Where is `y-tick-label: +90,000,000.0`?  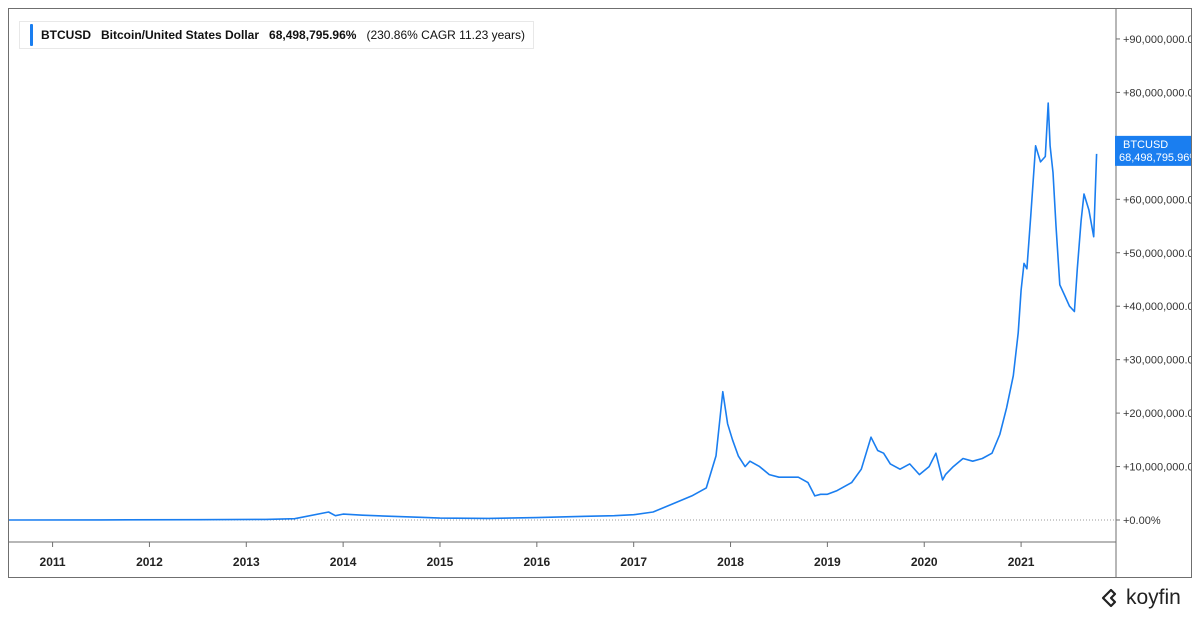 y-tick-label: +90,000,000.0 is located at coordinates (1157, 40).